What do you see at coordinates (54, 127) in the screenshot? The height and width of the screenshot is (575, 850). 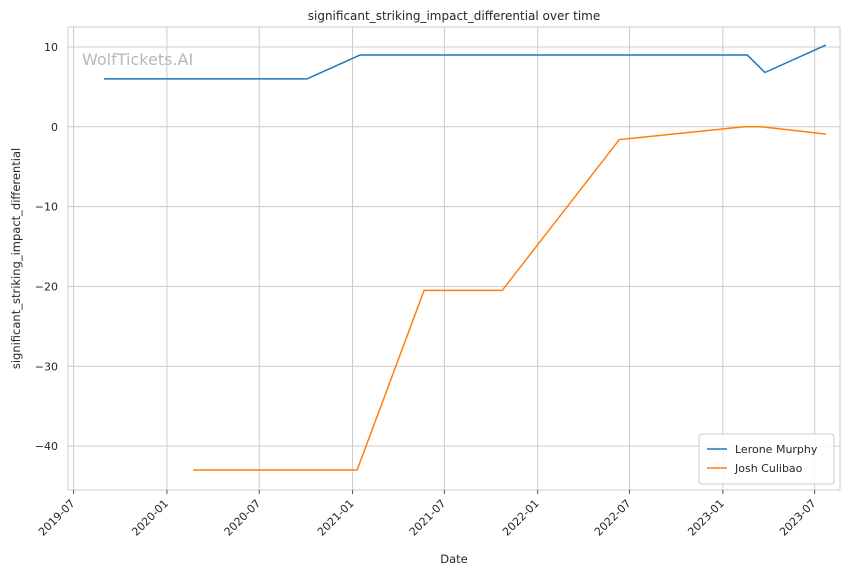 I see `y-tick-label: 0` at bounding box center [54, 127].